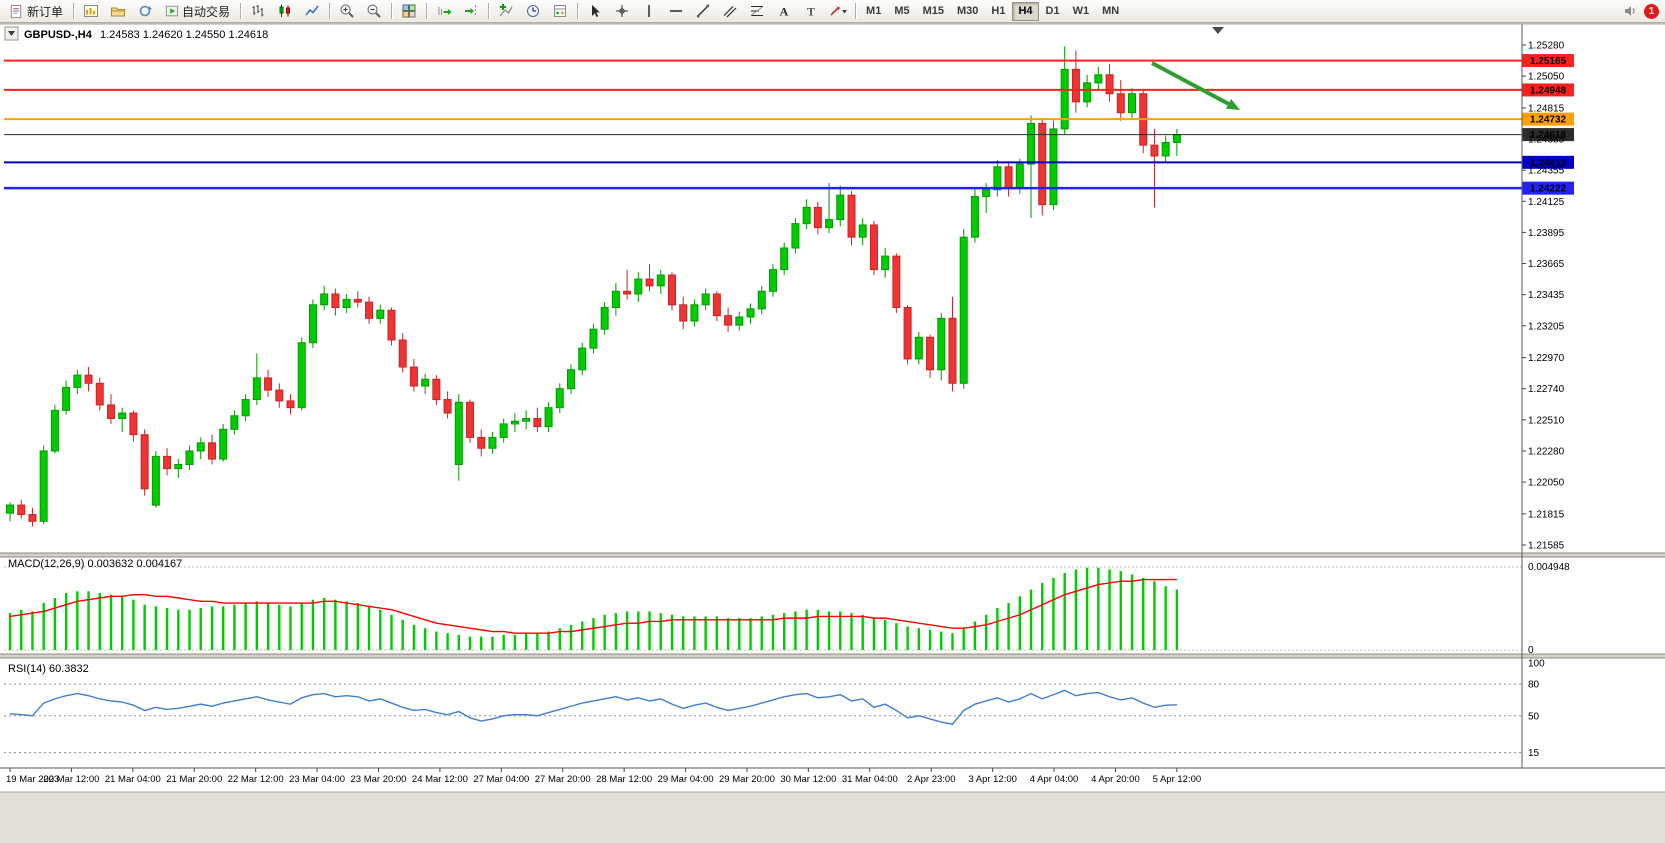 The image size is (1665, 843). I want to click on horizontal-line-tool-button, so click(676, 11).